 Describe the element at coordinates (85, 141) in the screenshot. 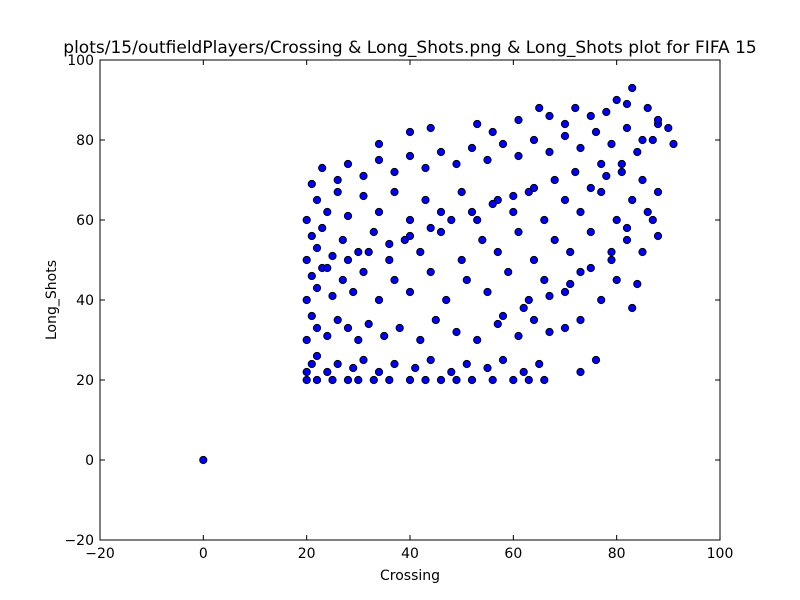

I see `y-tick-label: 80` at that location.